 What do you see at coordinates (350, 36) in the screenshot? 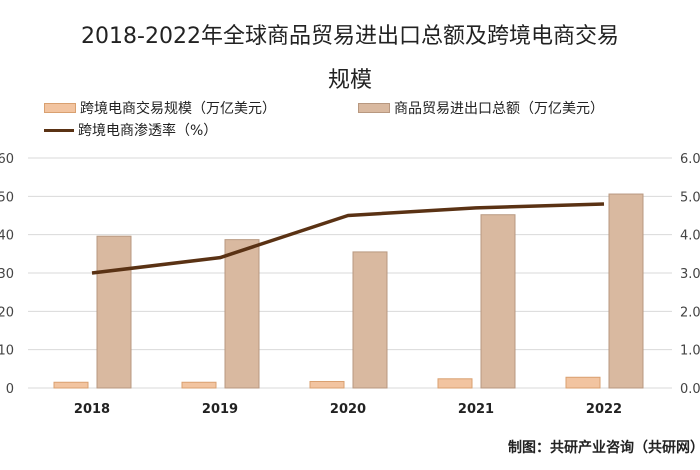
I see `chart-title-line1: 2018-2022年全球商品贸易进出口总额及跨境电商交易` at bounding box center [350, 36].